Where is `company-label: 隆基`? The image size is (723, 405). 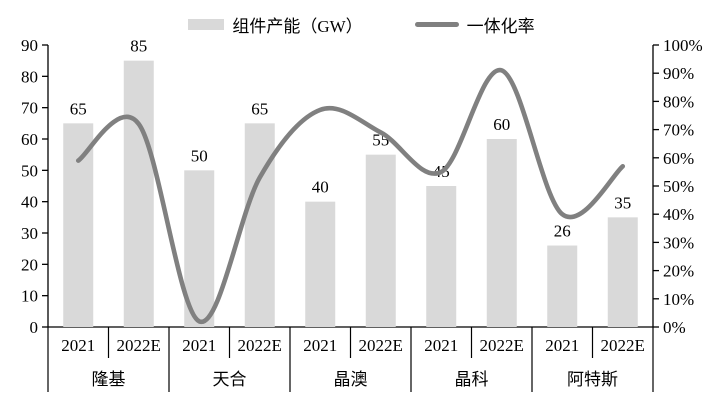
company-label: 隆基 is located at coordinates (109, 379).